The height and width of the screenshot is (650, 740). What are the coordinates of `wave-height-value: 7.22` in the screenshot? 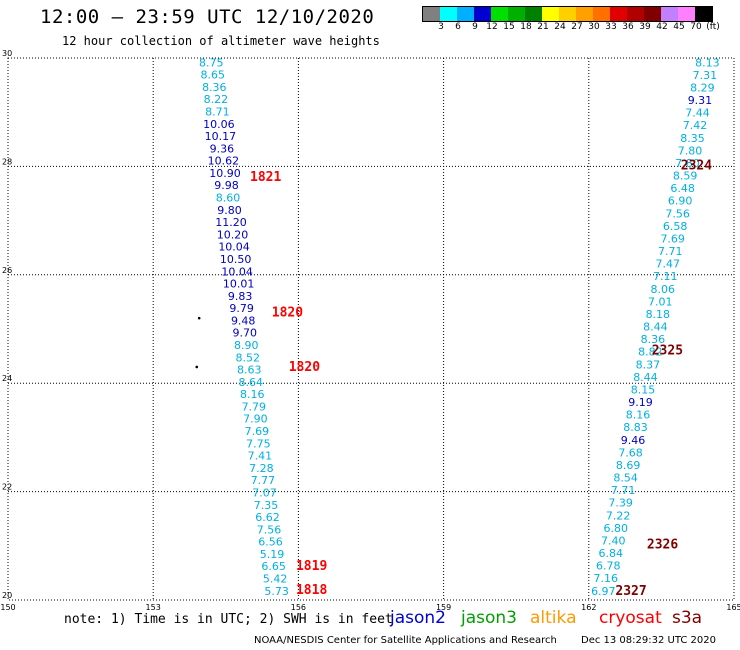 It's located at (618, 515).